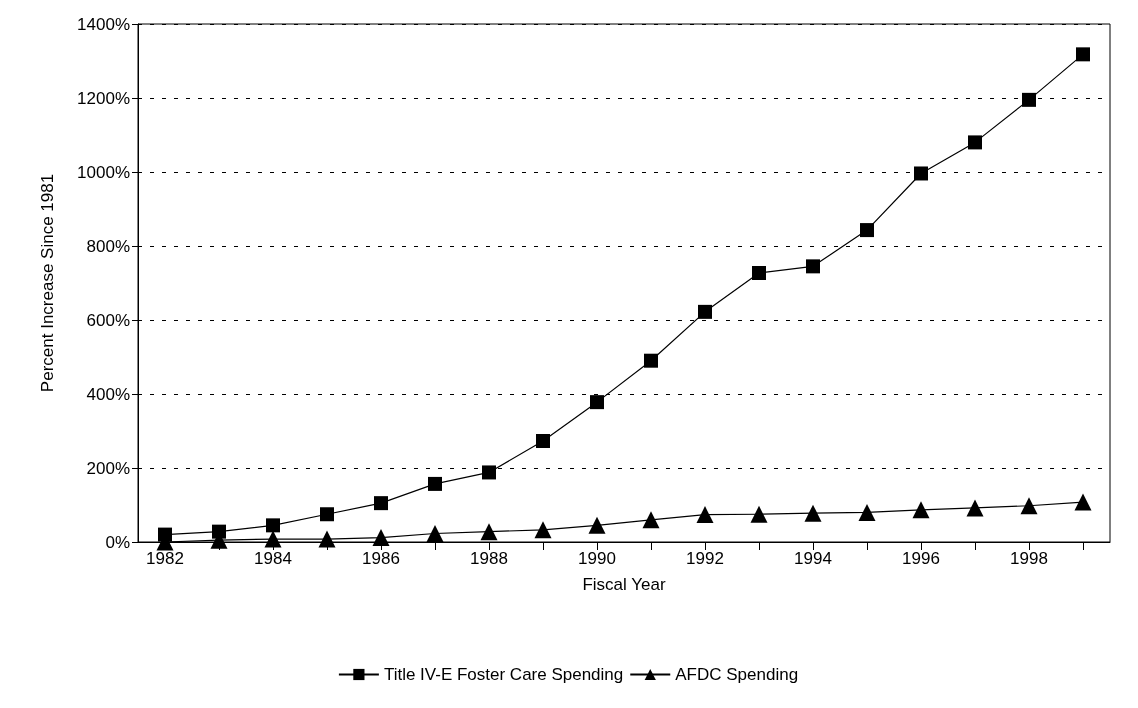 Image resolution: width=1138 pixels, height=708 pixels. Describe the element at coordinates (489, 558) in the screenshot. I see `x-tick-label: 1988` at that location.